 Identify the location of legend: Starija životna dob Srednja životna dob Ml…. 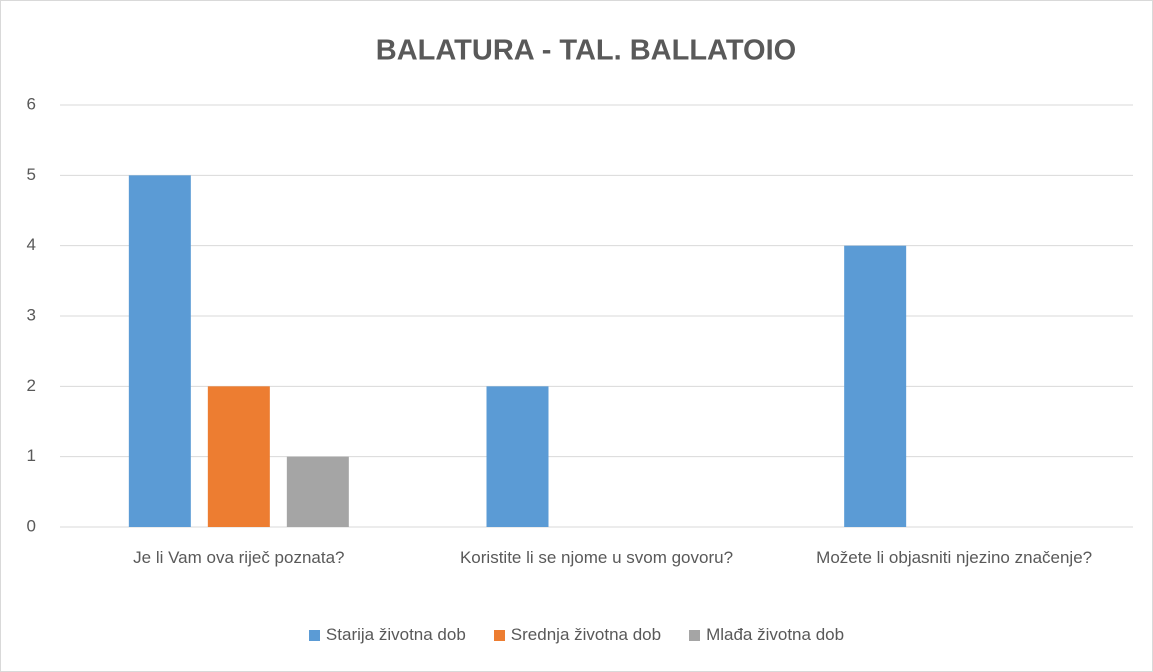
(576, 635).